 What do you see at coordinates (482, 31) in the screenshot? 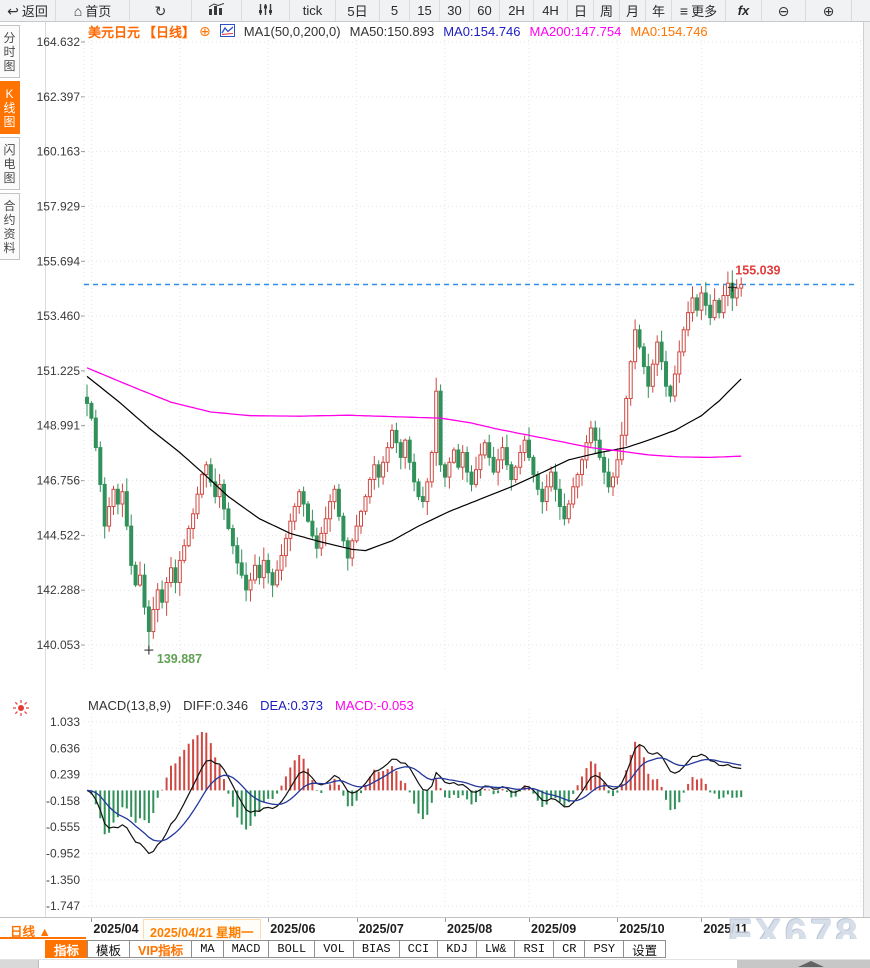
I see `ma0-blue-value: MA0:154.746` at bounding box center [482, 31].